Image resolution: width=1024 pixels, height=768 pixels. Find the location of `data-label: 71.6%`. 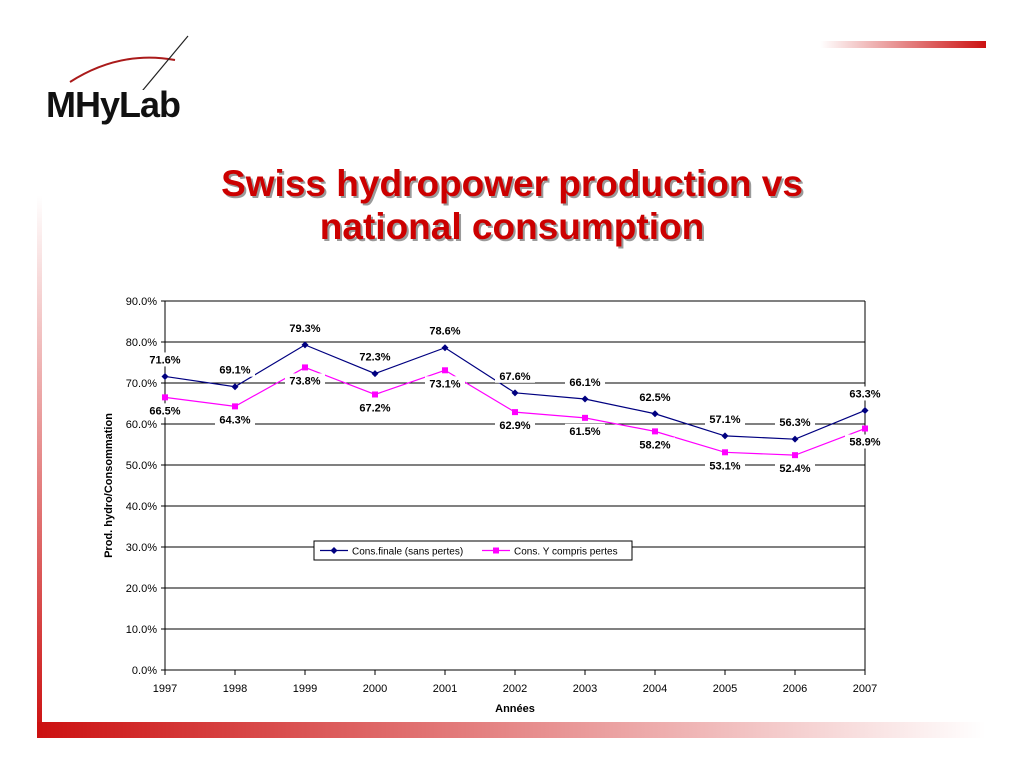

data-label: 71.6% is located at coordinates (164, 360).